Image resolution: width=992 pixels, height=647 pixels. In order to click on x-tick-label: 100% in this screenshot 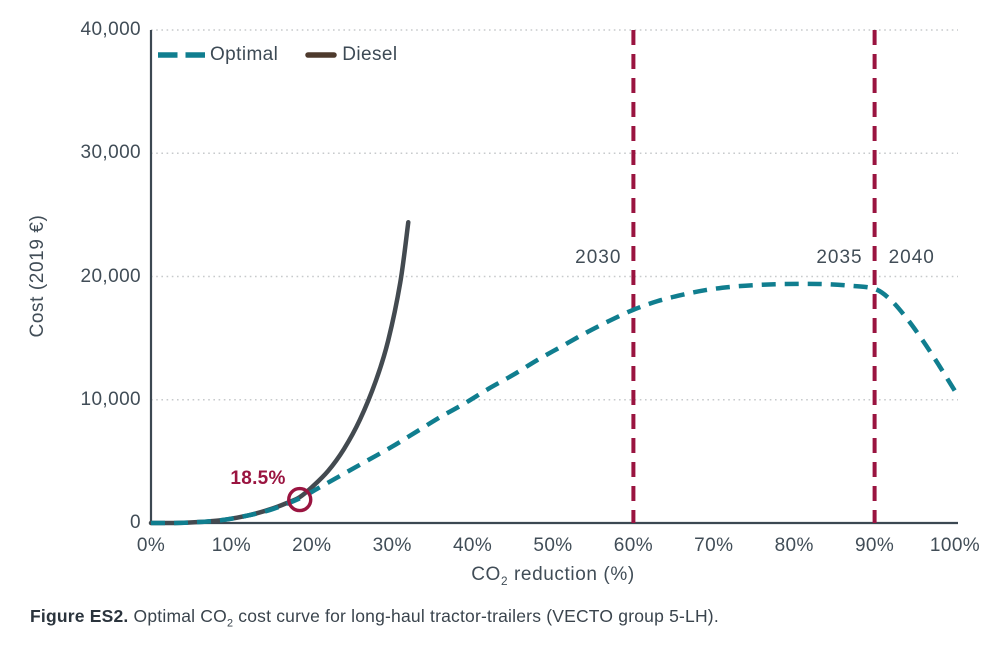, I will do `click(955, 545)`.